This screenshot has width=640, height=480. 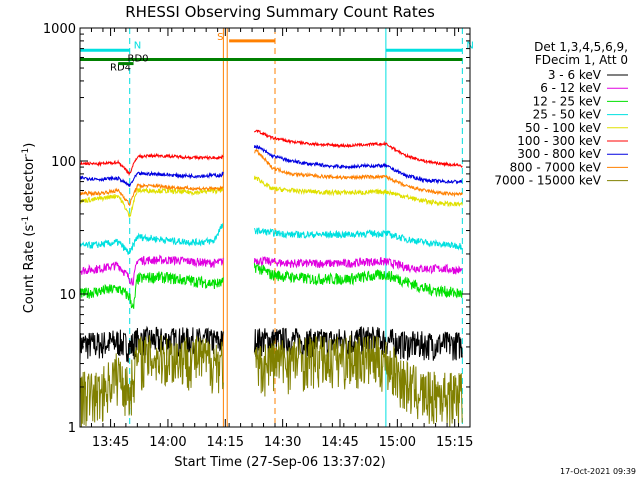 What do you see at coordinates (454, 442) in the screenshot?
I see `x-tick-label: 15:15` at bounding box center [454, 442].